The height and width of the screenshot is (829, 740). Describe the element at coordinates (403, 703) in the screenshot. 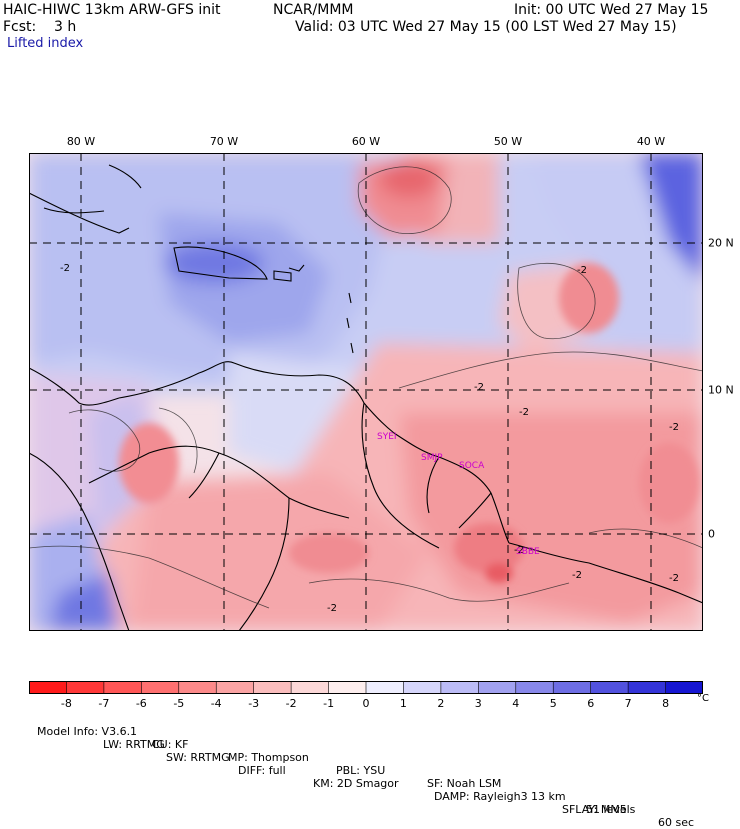

I see `colorbar-tick-label: 1` at that location.